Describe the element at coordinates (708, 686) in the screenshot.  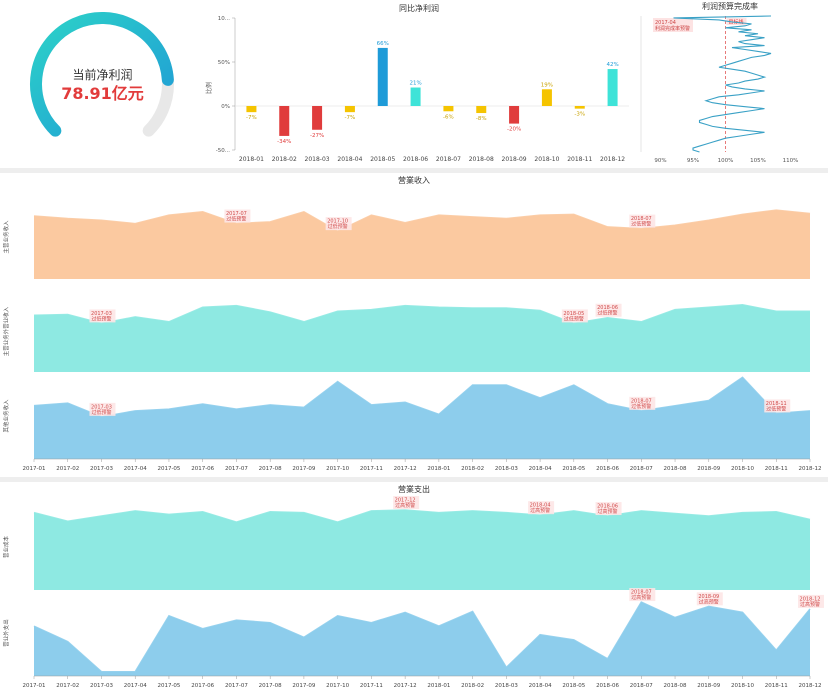
I see `area-x-tick-label: 2018-09` at that location.